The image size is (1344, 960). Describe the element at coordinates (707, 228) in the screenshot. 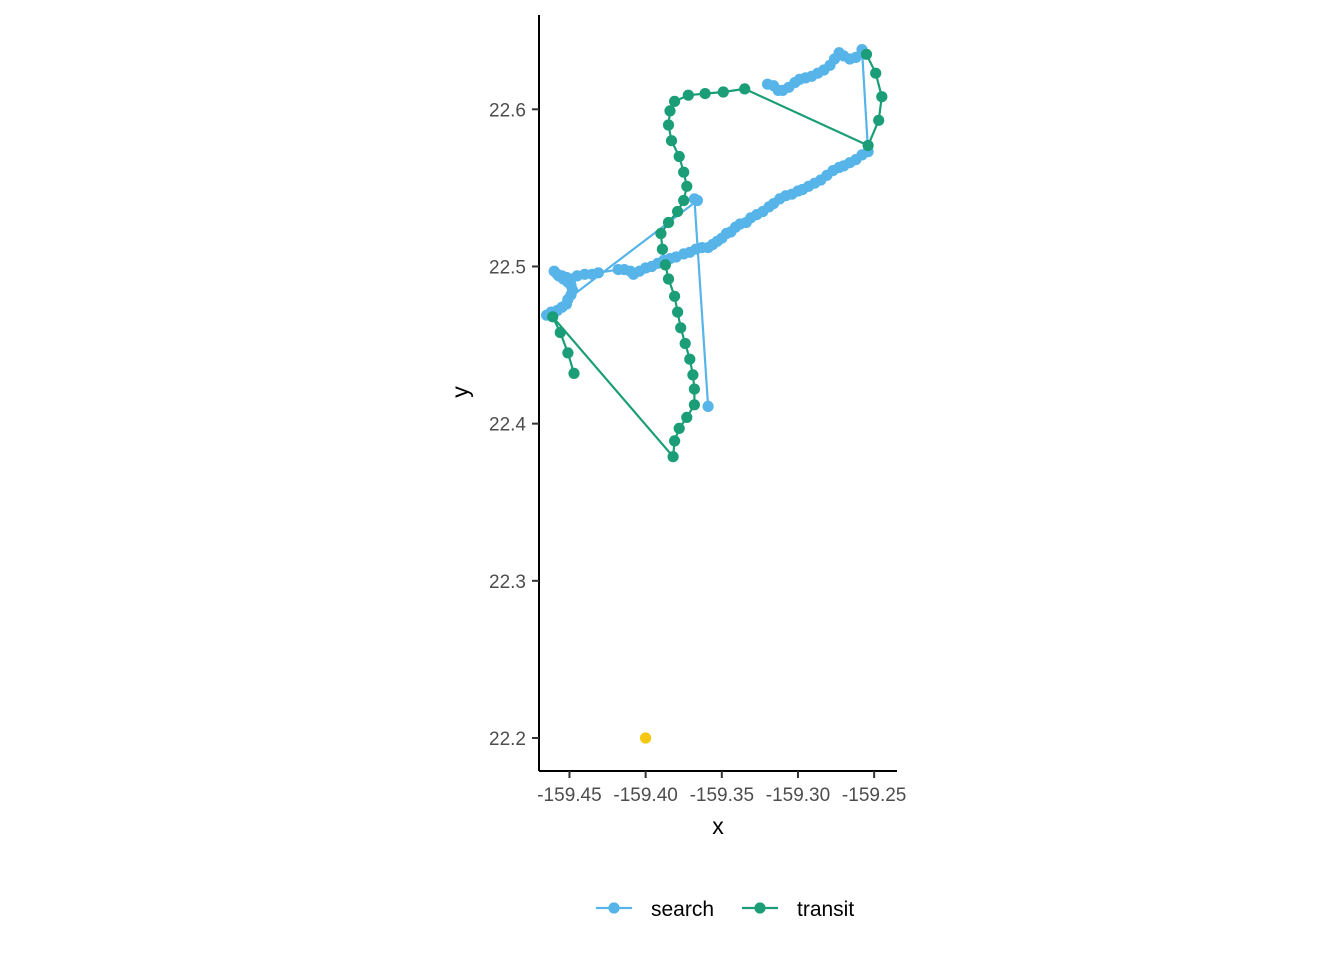

I see `search-series-line` at that location.